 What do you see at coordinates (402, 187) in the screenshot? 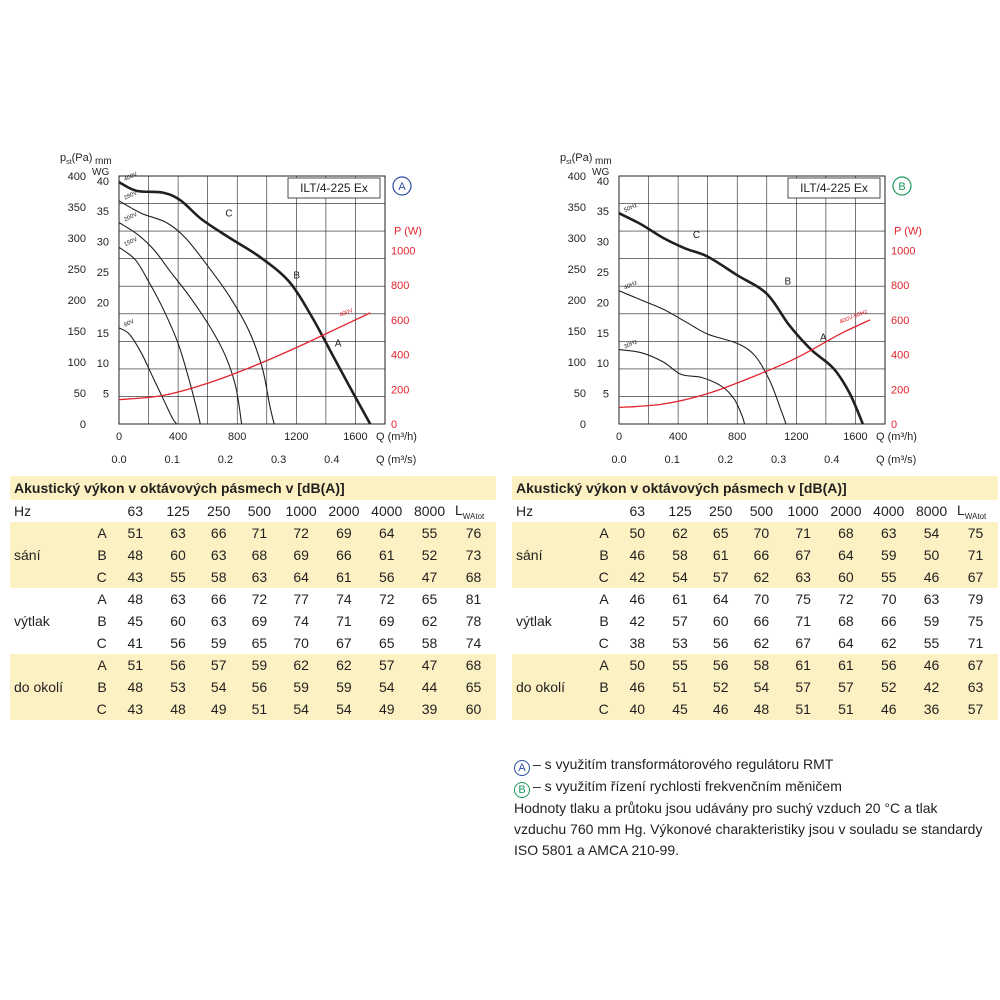
I see `badge-label: A` at bounding box center [402, 187].